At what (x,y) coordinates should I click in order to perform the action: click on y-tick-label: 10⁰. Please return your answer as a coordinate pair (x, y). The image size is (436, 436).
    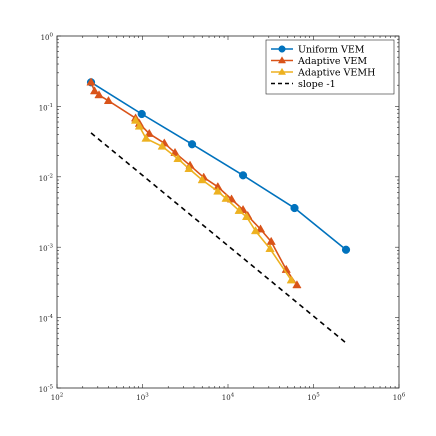
    Looking at the image, I should click on (47, 38).